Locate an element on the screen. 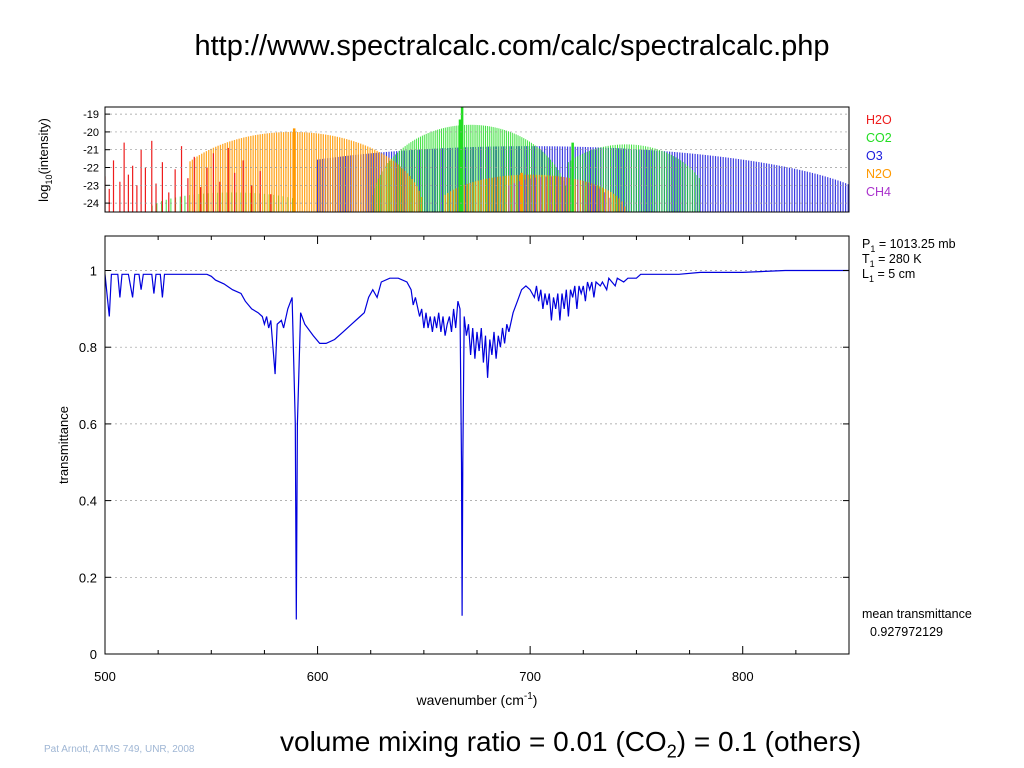  intensity-y-tick-label: -23 is located at coordinates (91, 186).